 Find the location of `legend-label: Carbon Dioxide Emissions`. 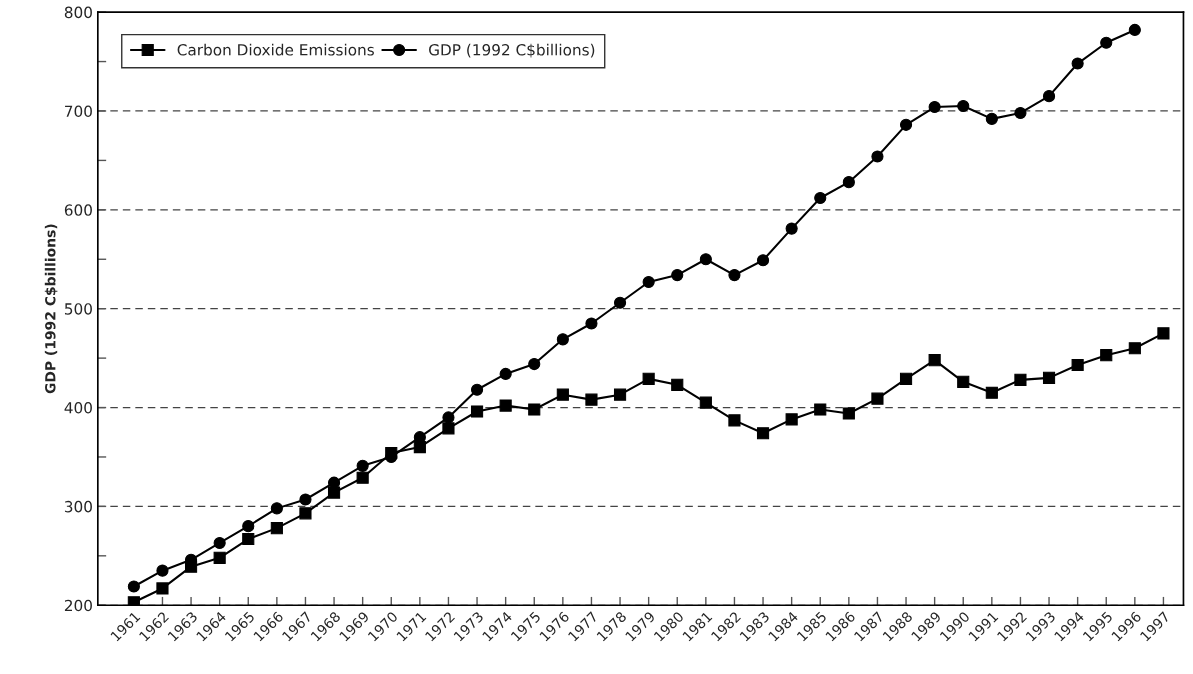

legend-label: Carbon Dioxide Emissions is located at coordinates (275, 49).